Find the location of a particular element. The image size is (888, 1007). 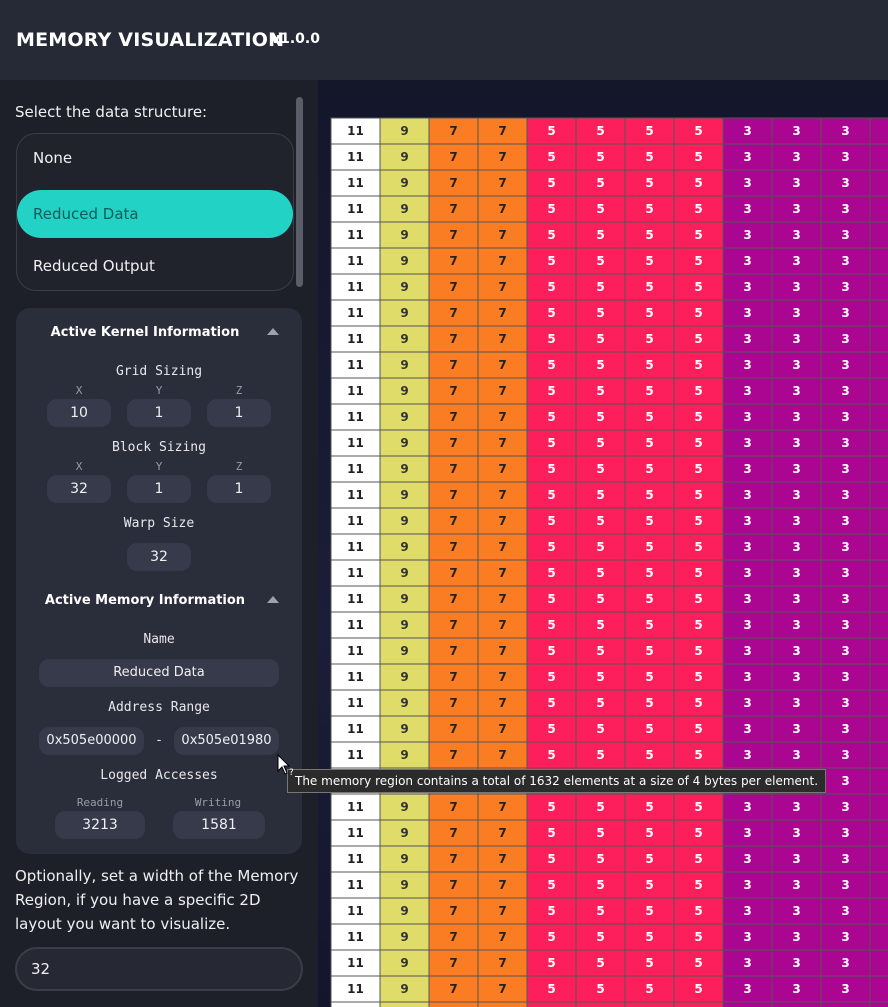

width-input: 32 is located at coordinates (159, 969).